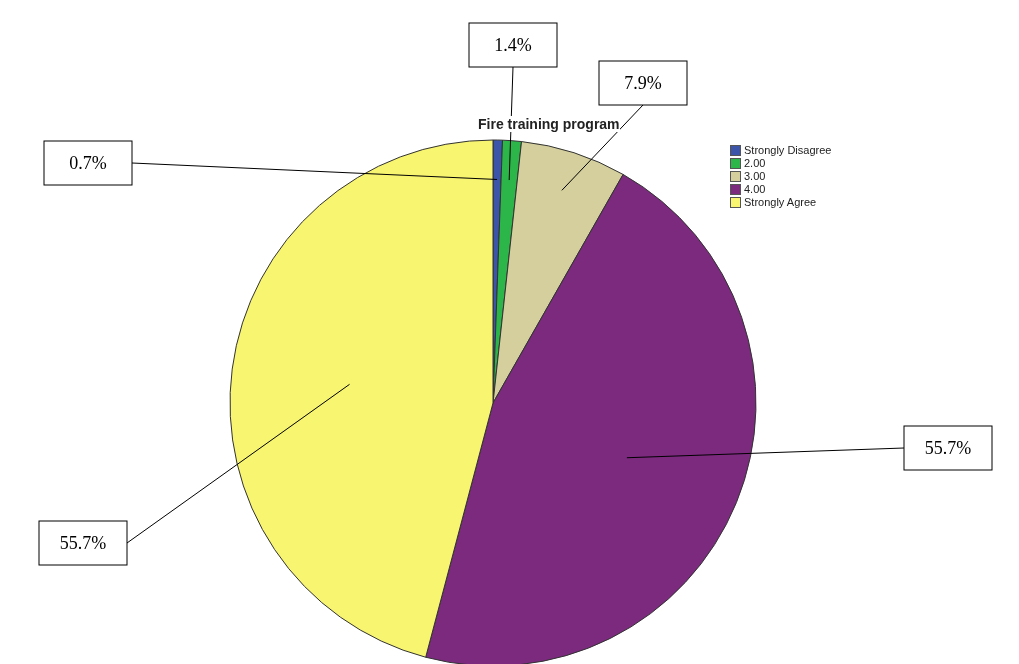 The height and width of the screenshot is (664, 1019). Describe the element at coordinates (513, 45) in the screenshot. I see `data-label: 1.4%` at that location.